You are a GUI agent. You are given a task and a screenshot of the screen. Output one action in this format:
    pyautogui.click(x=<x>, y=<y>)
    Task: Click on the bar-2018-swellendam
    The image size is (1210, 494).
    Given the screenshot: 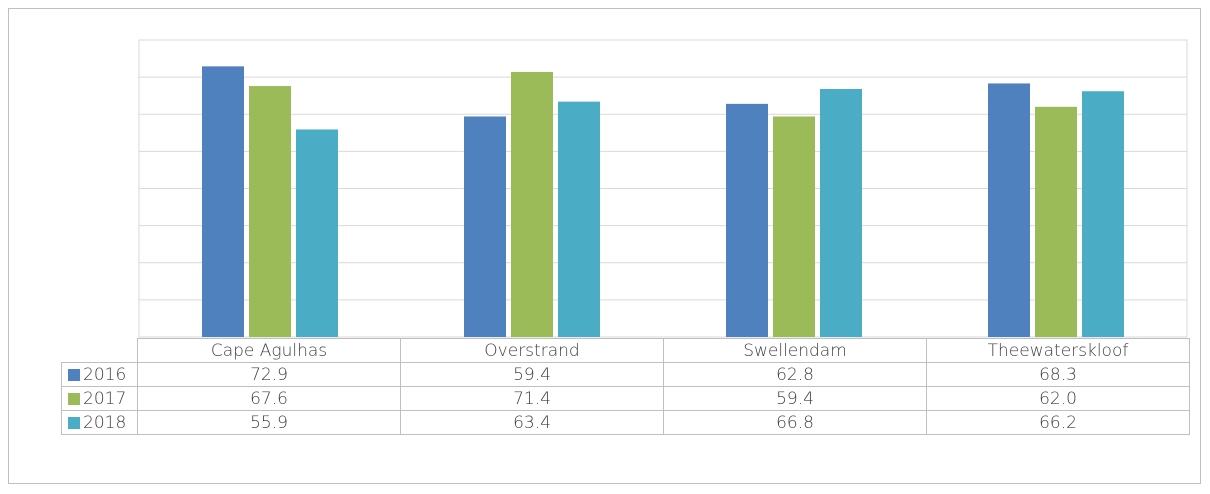 What is the action you would take?
    pyautogui.click(x=841, y=213)
    